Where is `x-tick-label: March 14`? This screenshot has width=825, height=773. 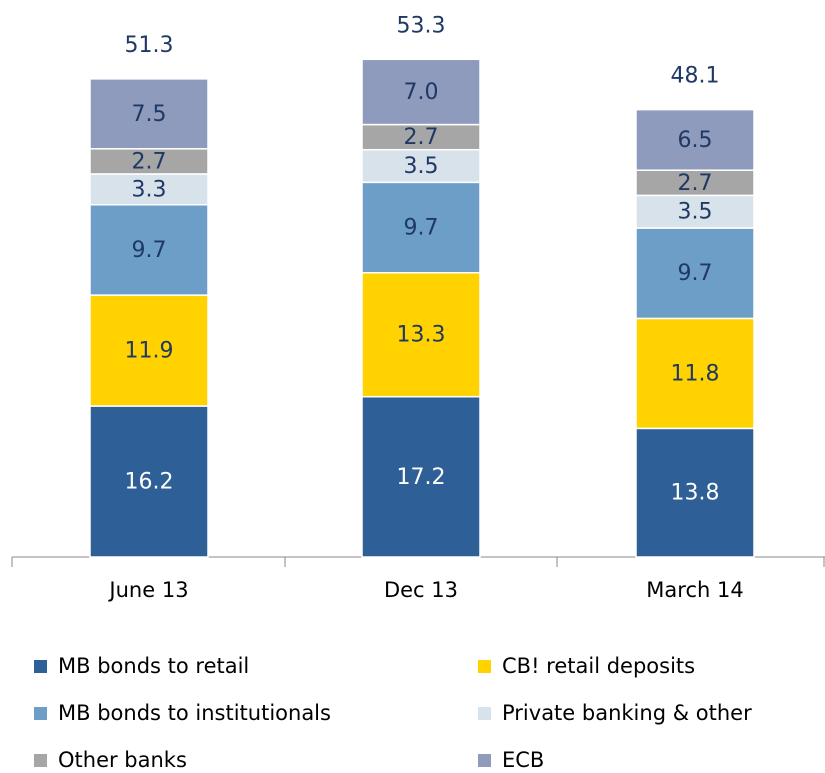
x-tick-label: March 14 is located at coordinates (694, 590).